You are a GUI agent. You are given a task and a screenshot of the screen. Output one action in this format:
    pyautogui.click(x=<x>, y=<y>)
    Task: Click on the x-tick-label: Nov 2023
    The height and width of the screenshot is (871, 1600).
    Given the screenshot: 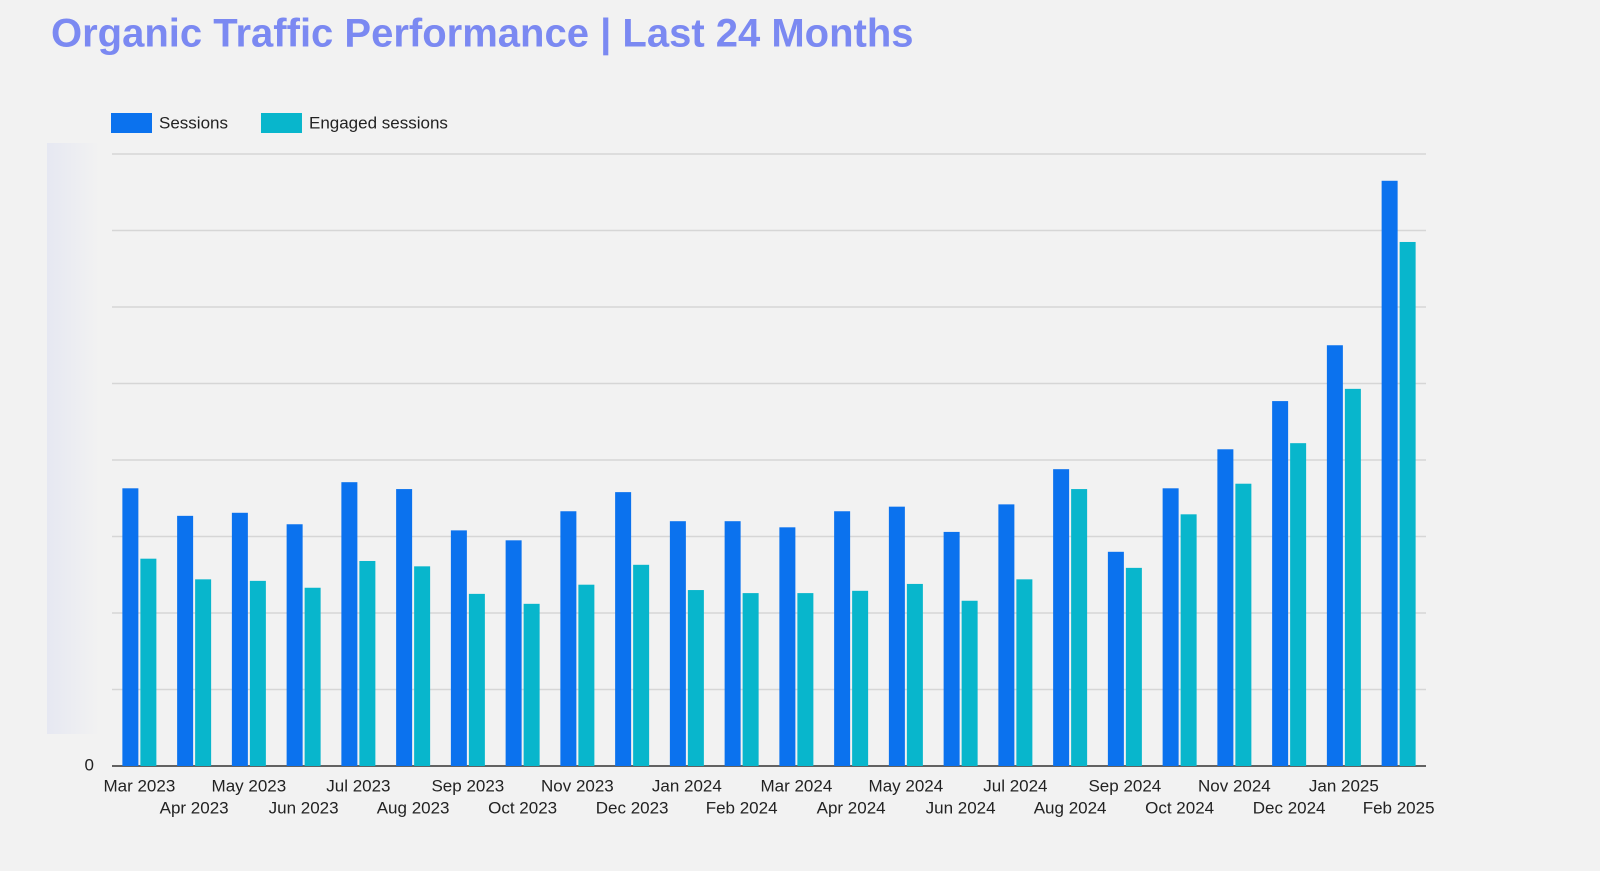 What is the action you would take?
    pyautogui.click(x=577, y=785)
    